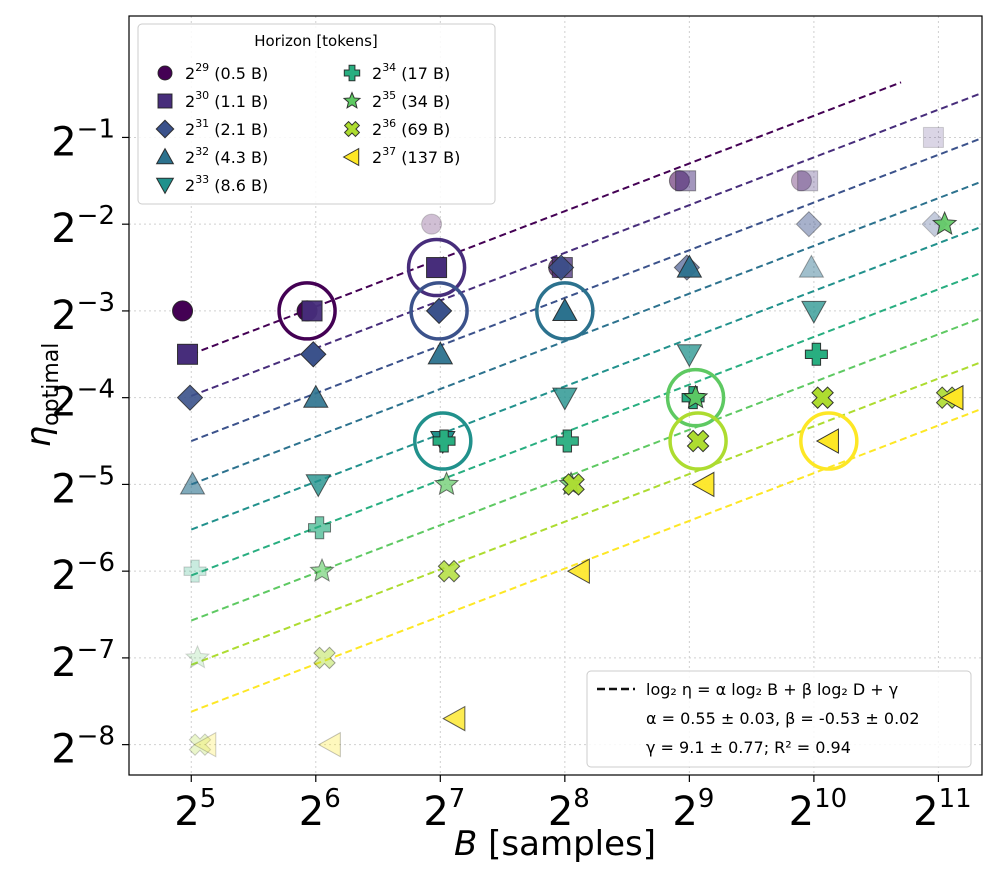  Describe the element at coordinates (772, 689) in the screenshot. I see `fit-legend-formula: log₂ η = α log₂ B + β log₂ D + γ` at that location.